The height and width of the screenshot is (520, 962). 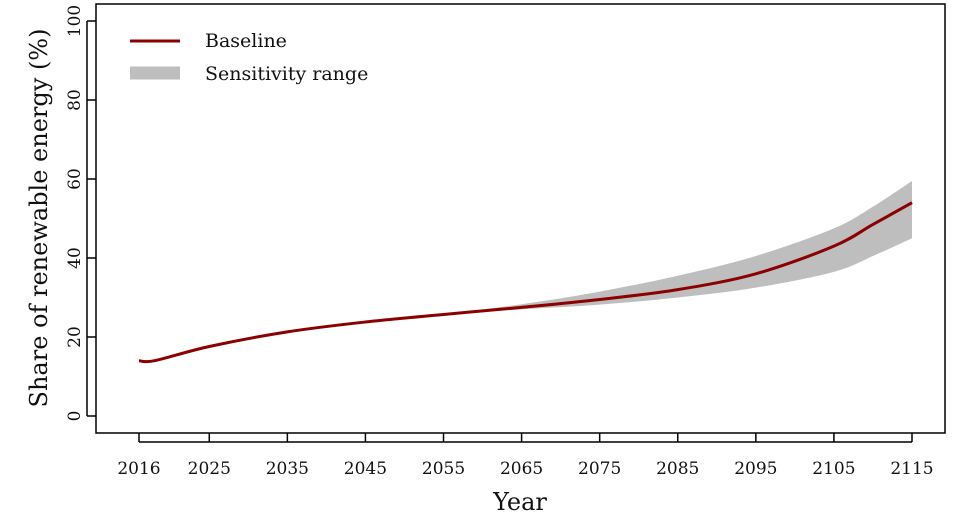 I want to click on x-axis-label: Year, so click(x=519, y=502).